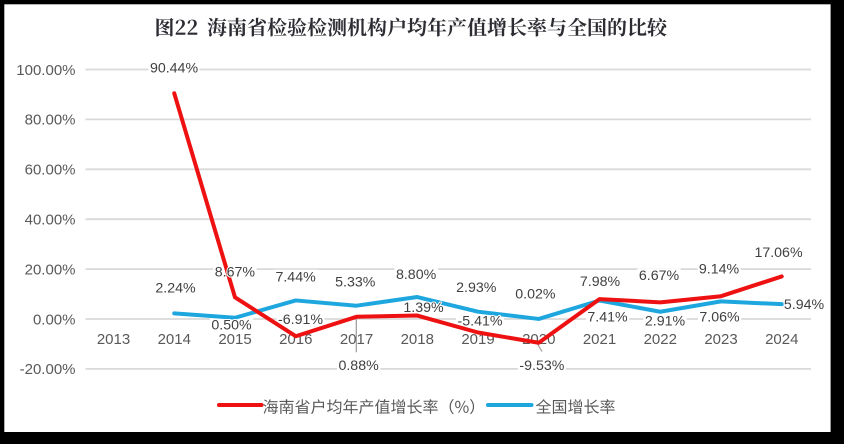 The height and width of the screenshot is (444, 844). Describe the element at coordinates (50, 220) in the screenshot. I see `svg-text: 40.00%` at that location.